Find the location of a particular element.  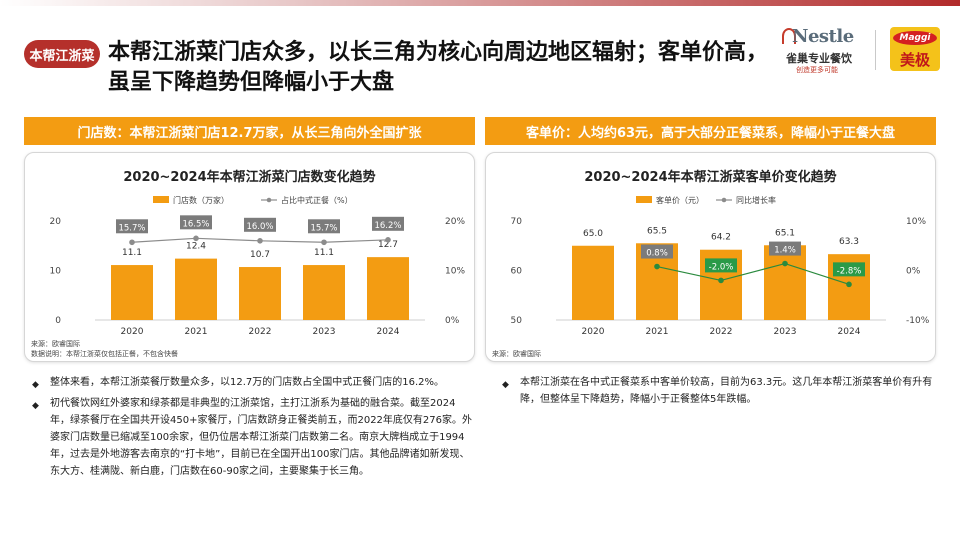

bar-value-label: 12.7 is located at coordinates (388, 245).